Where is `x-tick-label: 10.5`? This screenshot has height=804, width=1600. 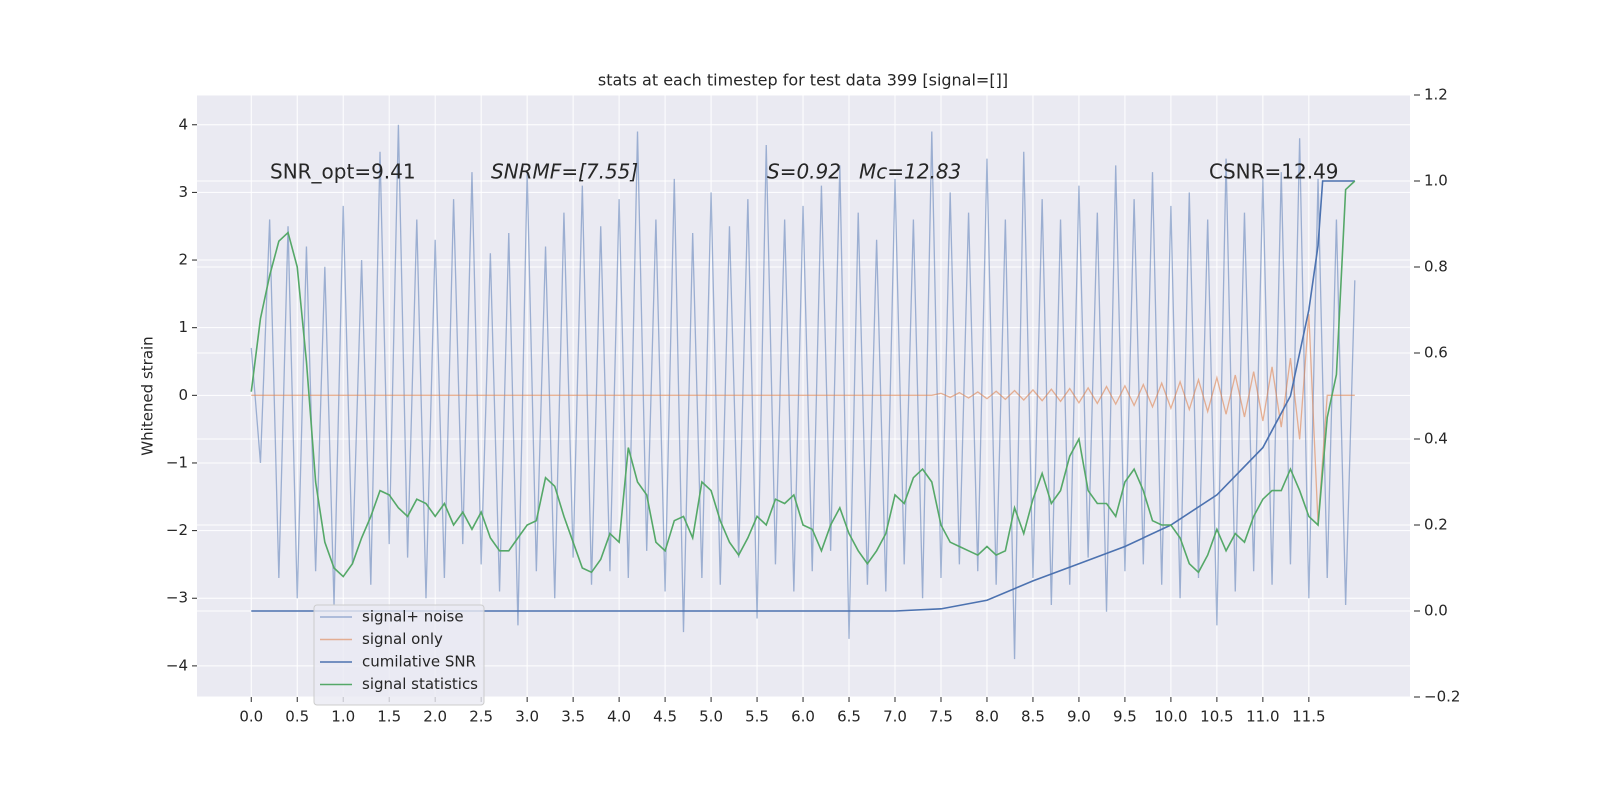 x-tick-label: 10.5 is located at coordinates (1216, 717).